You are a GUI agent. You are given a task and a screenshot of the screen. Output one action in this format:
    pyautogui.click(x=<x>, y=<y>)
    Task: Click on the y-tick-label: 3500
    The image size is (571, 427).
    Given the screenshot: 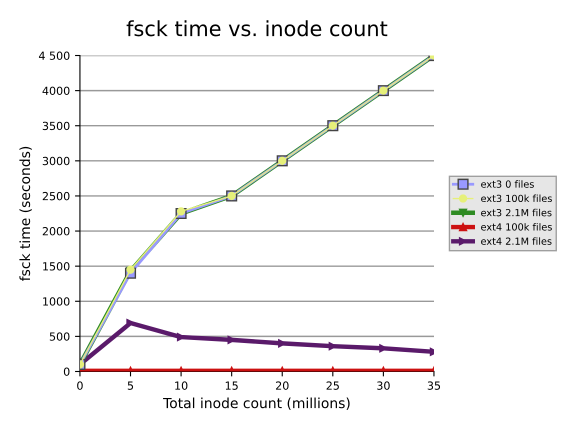 What is the action you would take?
    pyautogui.click(x=56, y=126)
    